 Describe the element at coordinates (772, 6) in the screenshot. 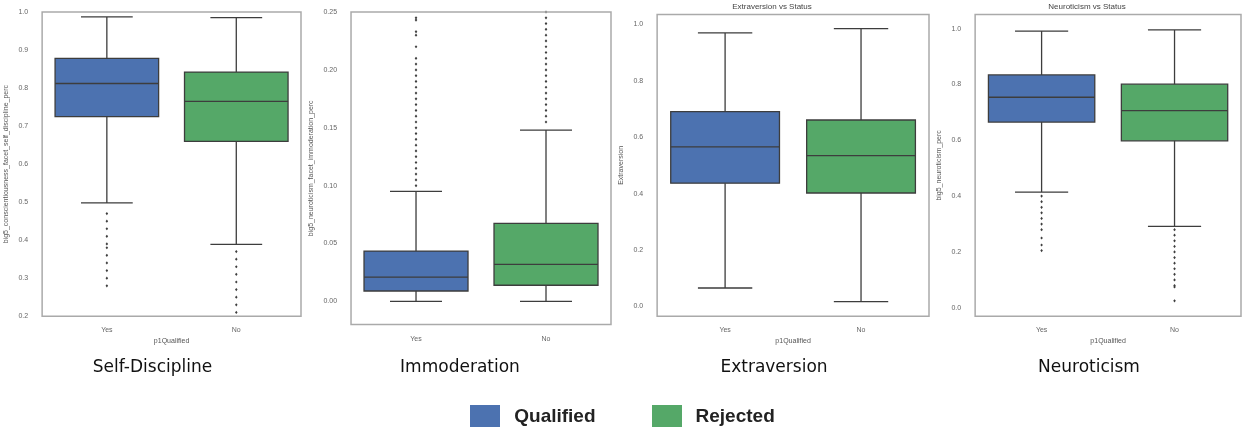

I see `chart-title: Extraversion vs Status` at that location.